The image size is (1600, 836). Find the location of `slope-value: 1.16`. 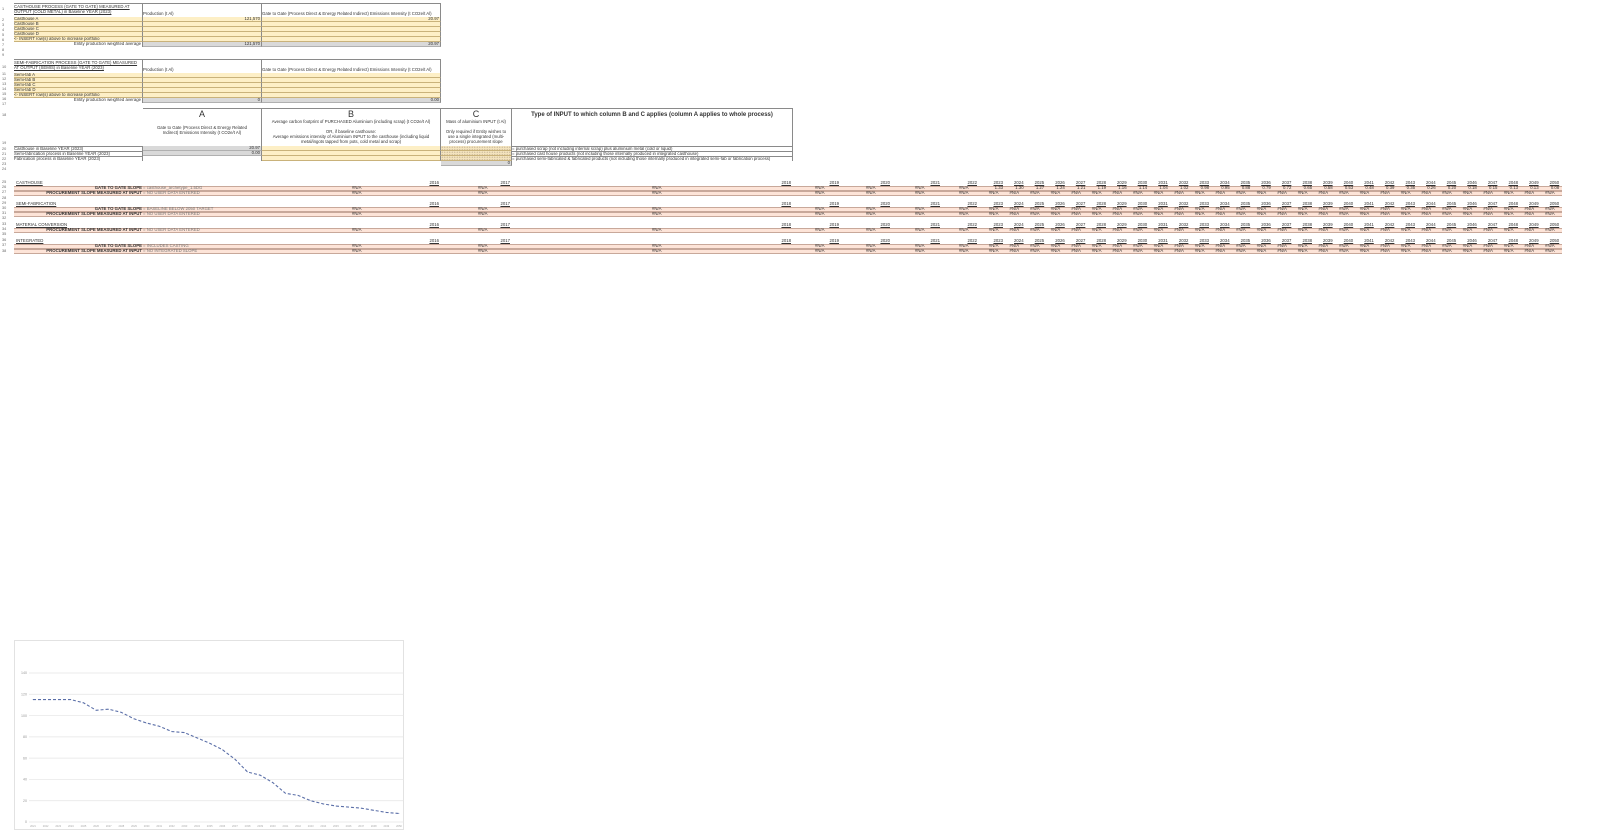

slope-value: 1.16 is located at coordinates (1122, 188).